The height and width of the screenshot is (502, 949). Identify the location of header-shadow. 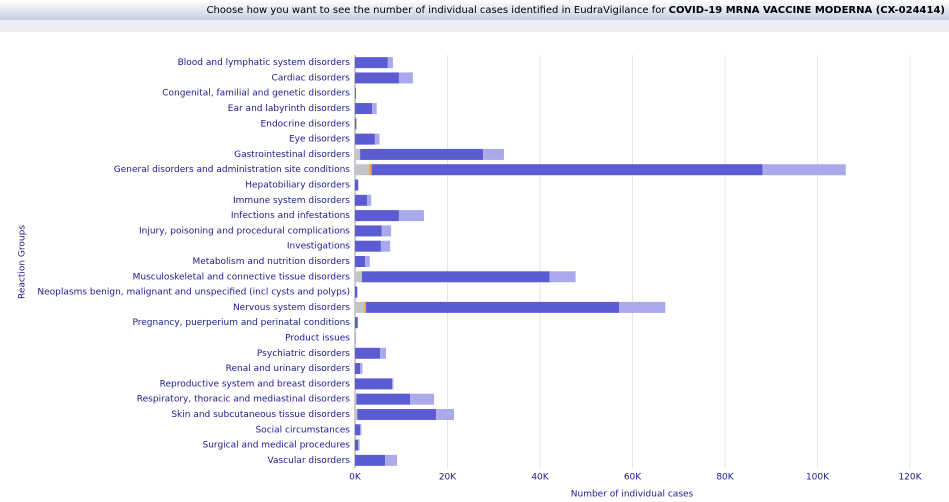
(474, 26).